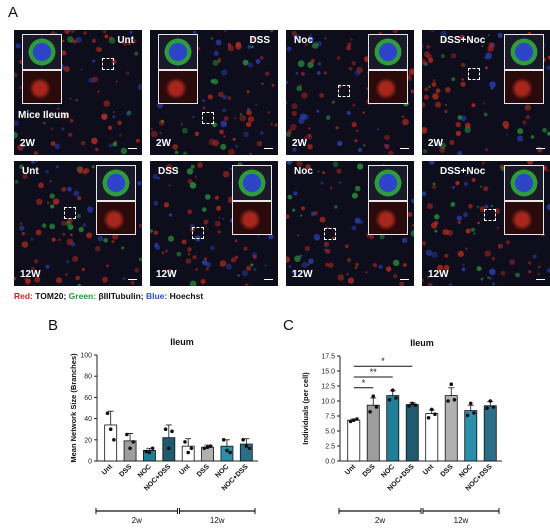 This screenshot has width=550, height=528. Describe the element at coordinates (88, 440) in the screenshot. I see `y-tick-label: 20` at that location.